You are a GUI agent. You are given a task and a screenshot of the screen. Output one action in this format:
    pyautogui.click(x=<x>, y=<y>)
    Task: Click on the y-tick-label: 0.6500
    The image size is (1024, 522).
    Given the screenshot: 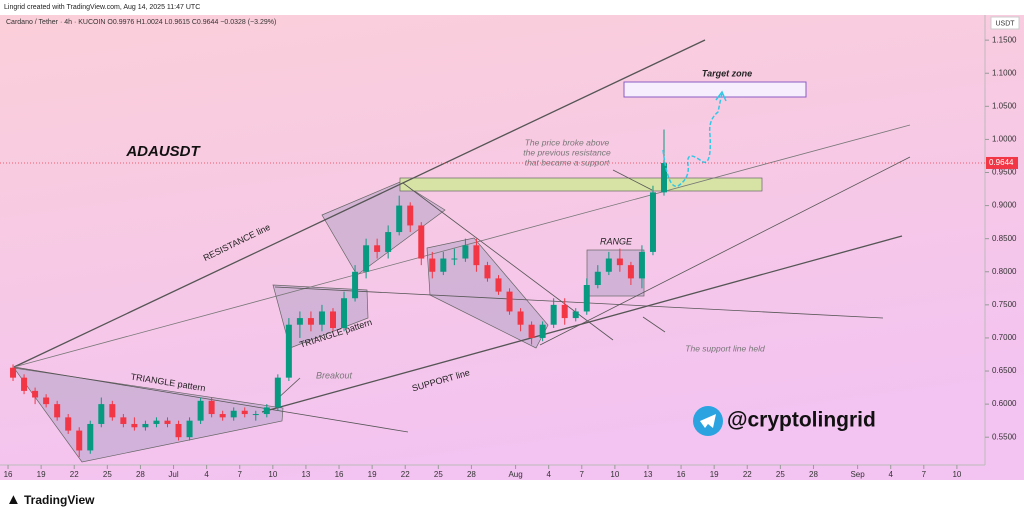 What is the action you would take?
    pyautogui.click(x=1004, y=370)
    